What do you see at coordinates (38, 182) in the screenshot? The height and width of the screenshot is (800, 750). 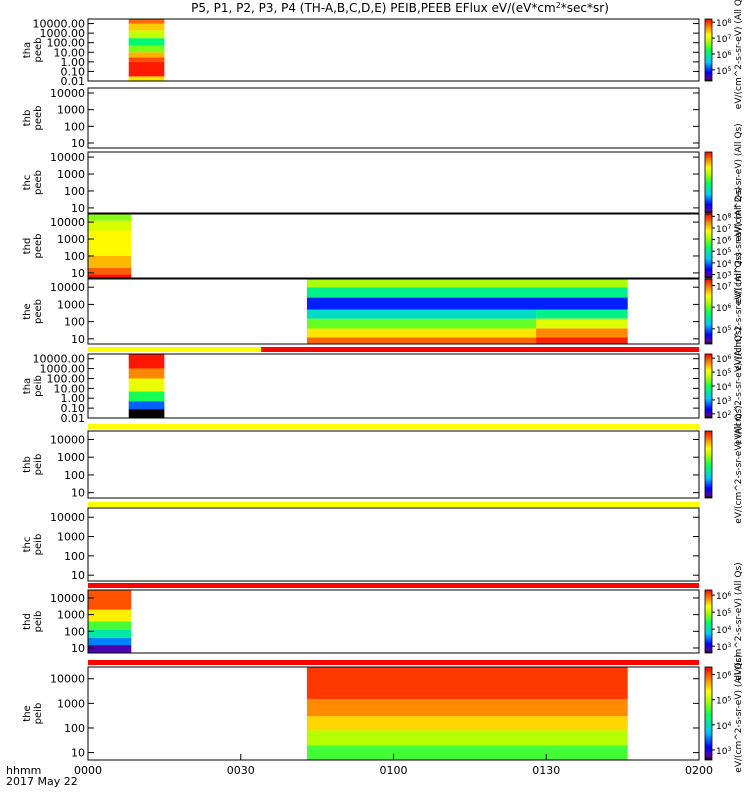 I see `thc-peeb-ylabel-1: peeb` at bounding box center [38, 182].